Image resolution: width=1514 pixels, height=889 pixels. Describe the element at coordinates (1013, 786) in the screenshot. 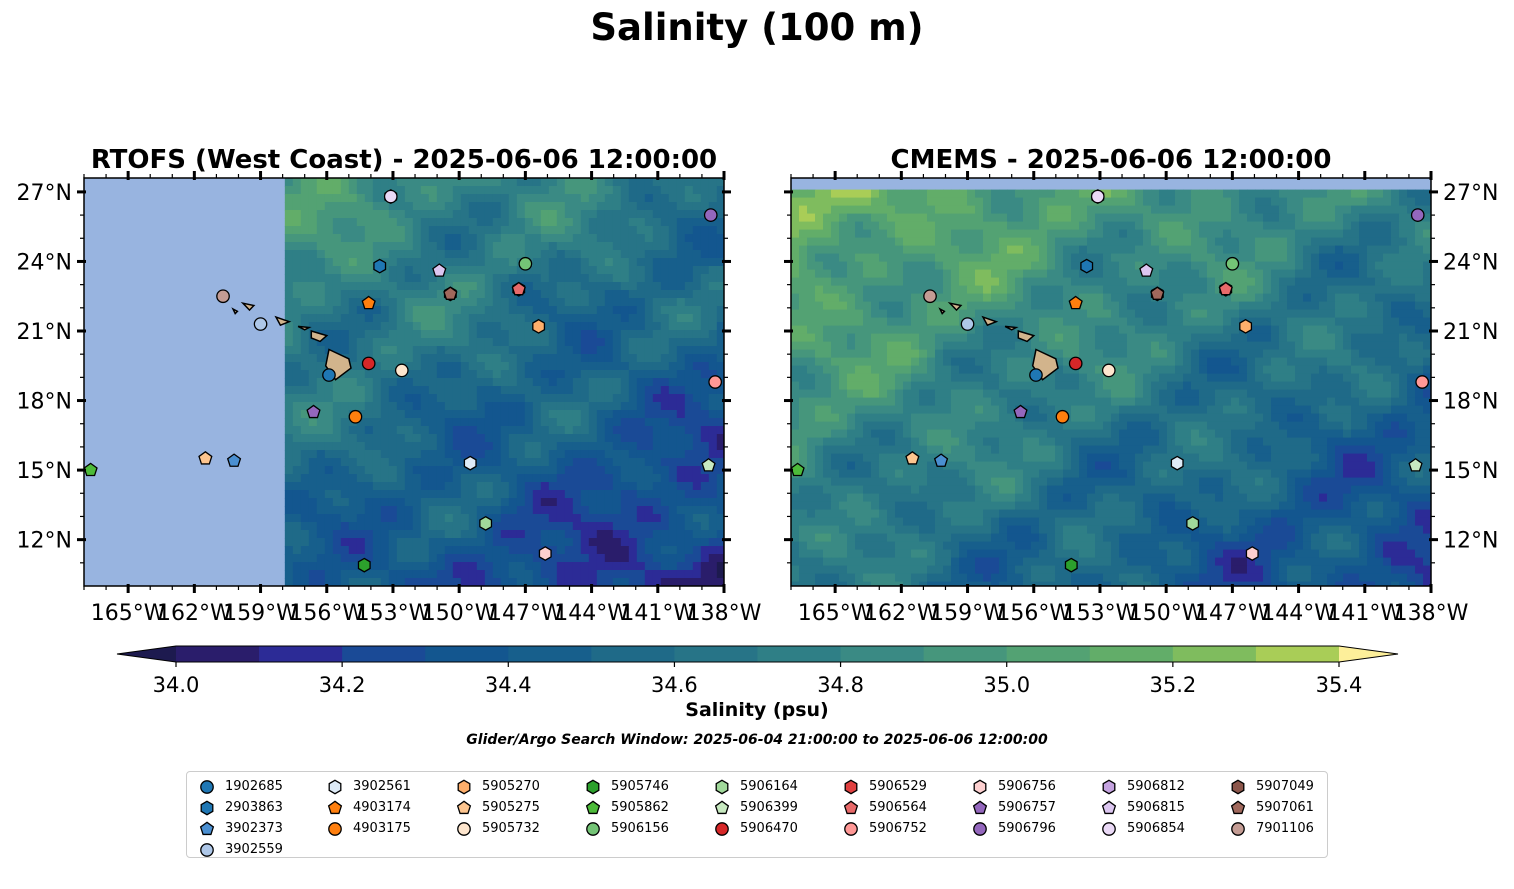

I see `legend-item: 5906756` at that location.